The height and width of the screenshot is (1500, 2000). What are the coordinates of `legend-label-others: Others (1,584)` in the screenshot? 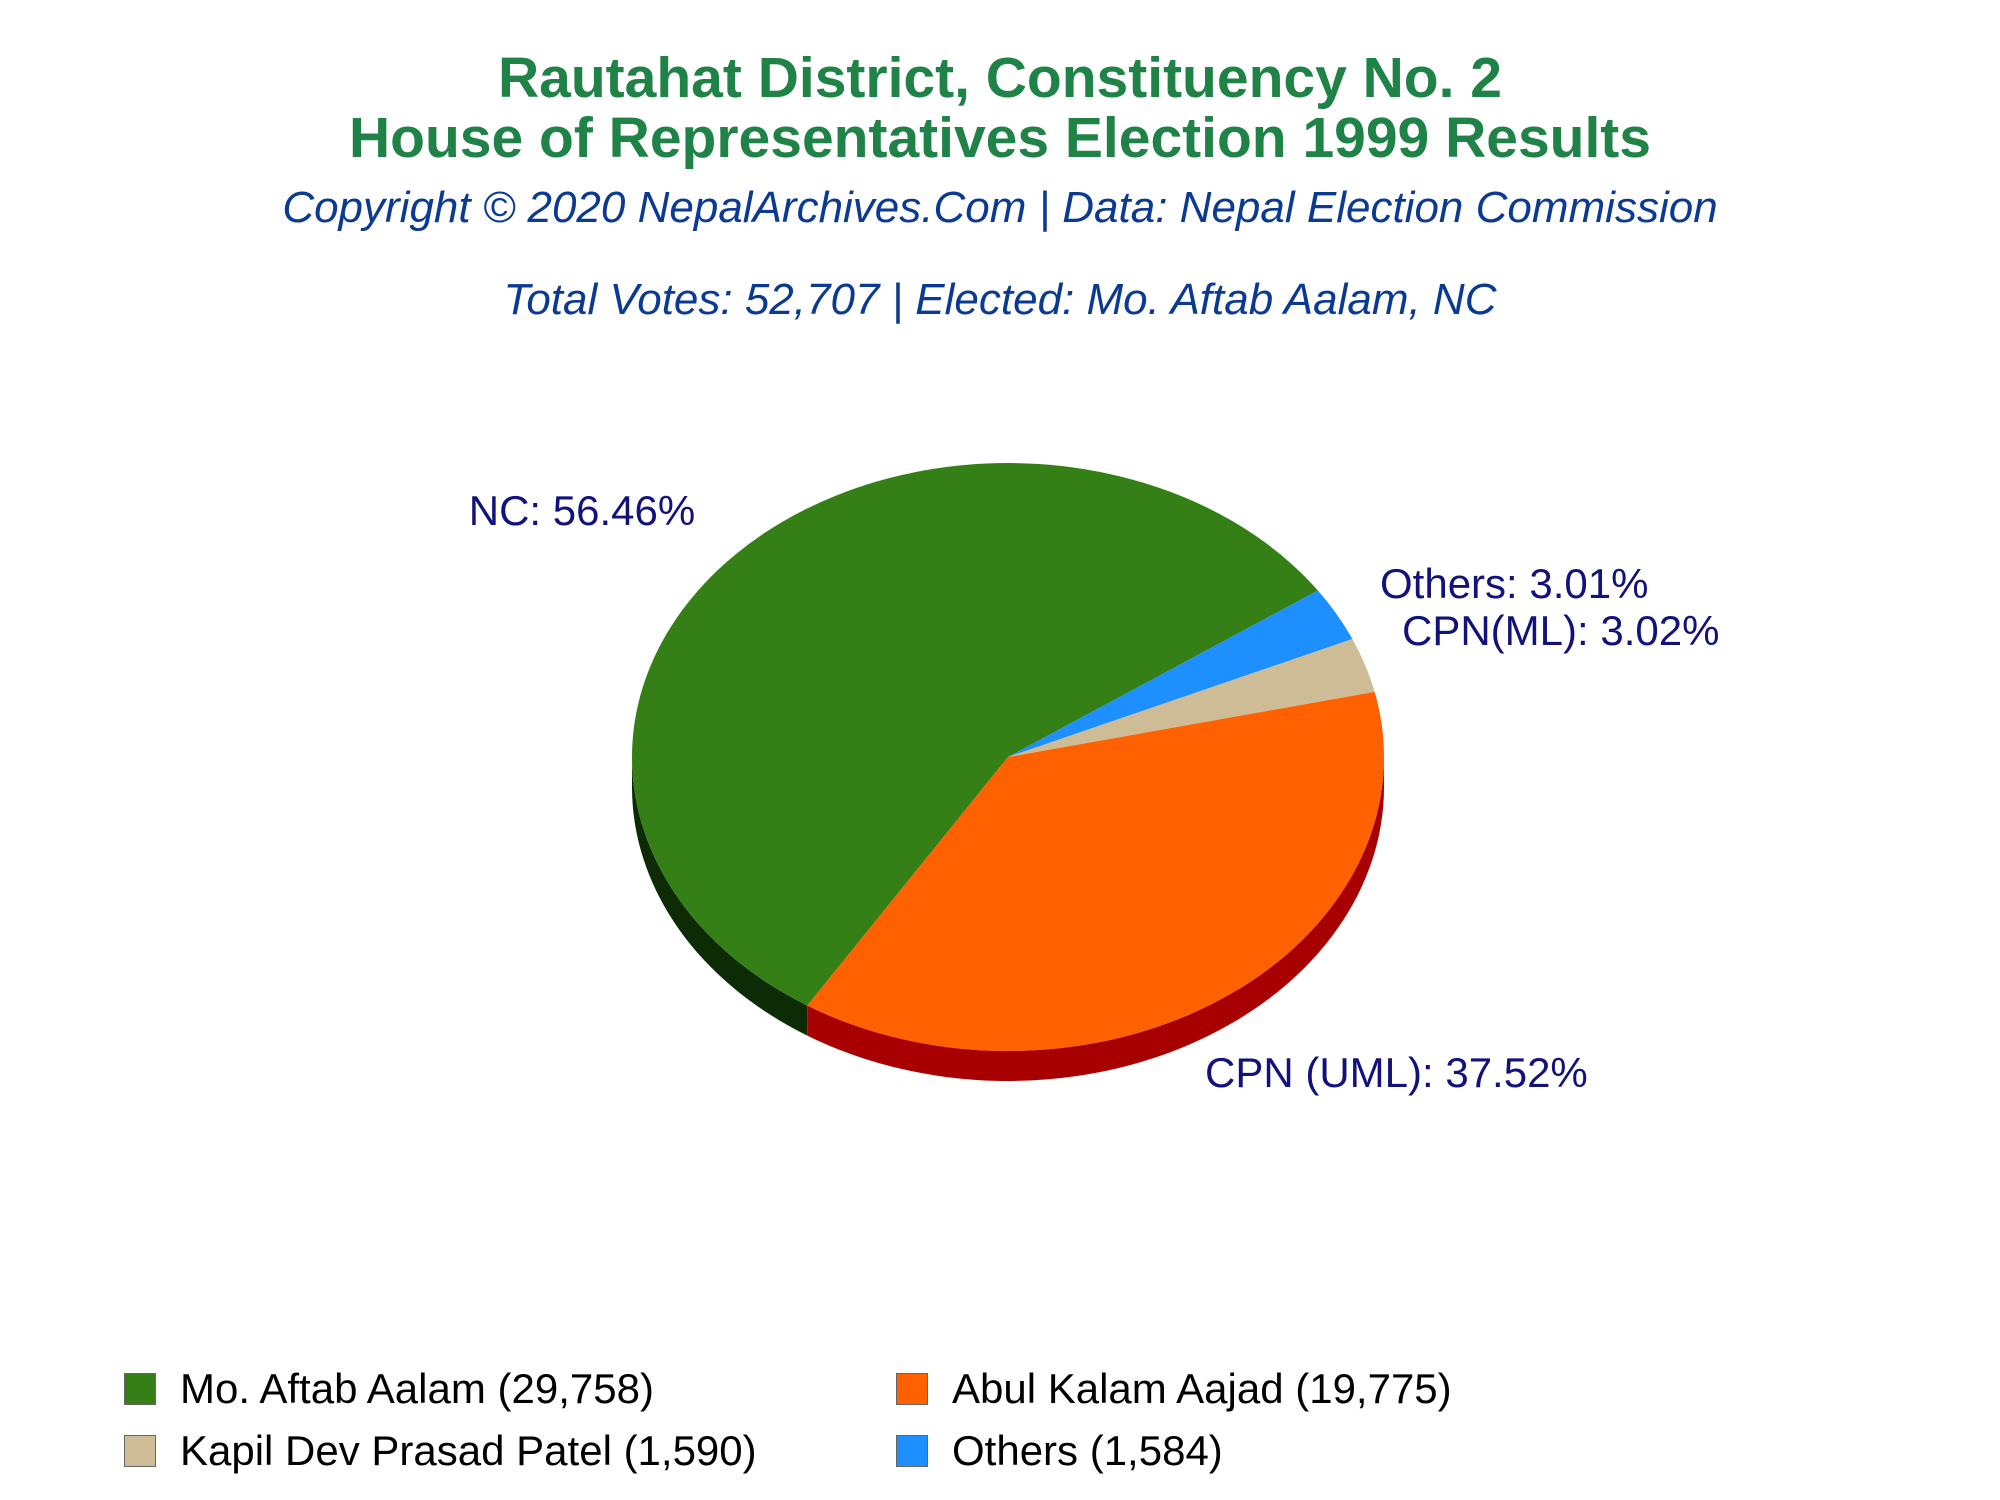 It's located at (1087, 1450).